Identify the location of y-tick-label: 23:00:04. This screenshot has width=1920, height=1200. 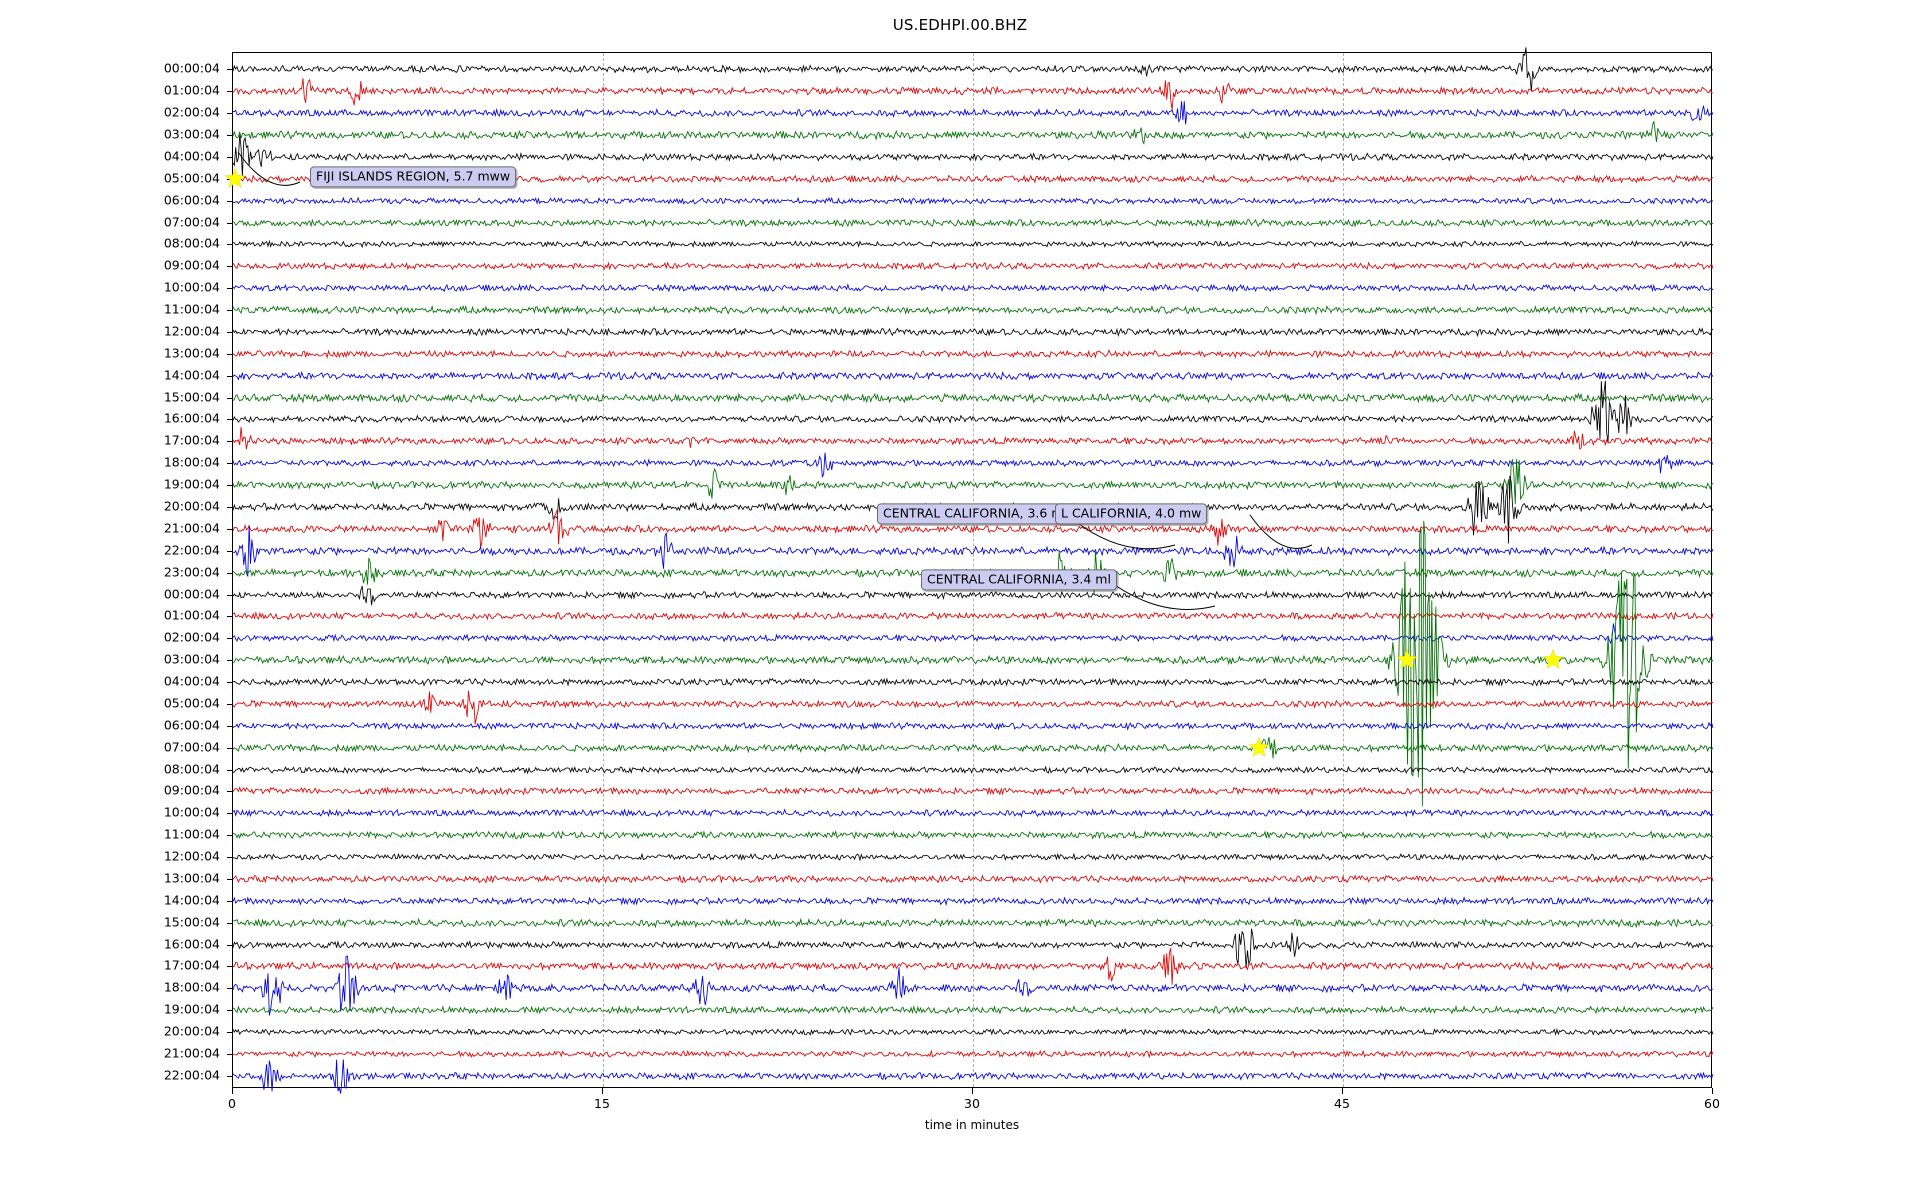
(191, 572).